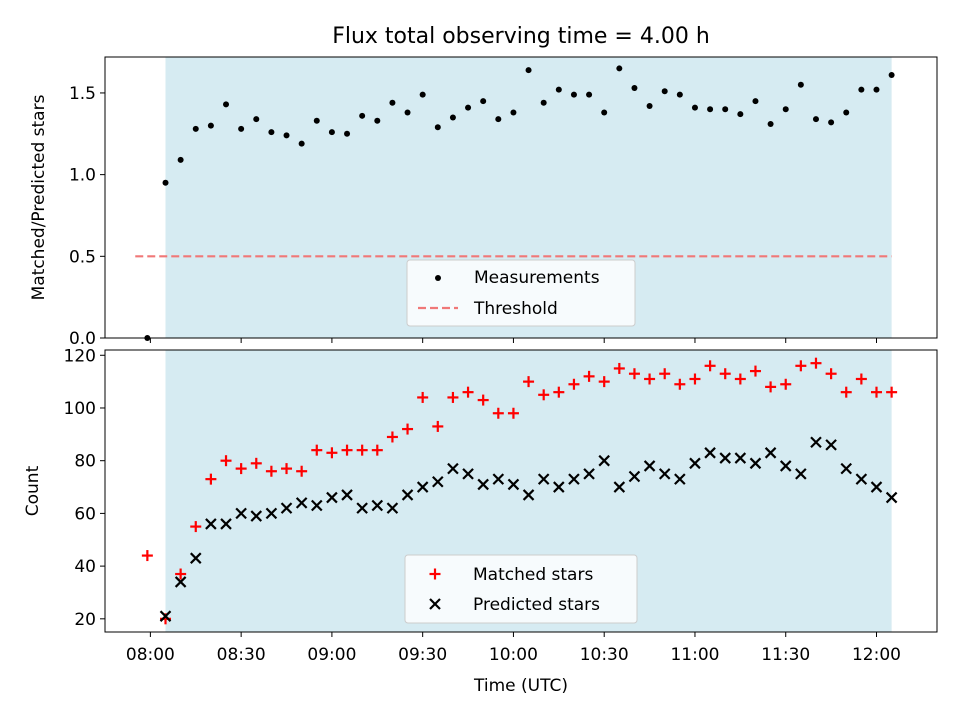  Describe the element at coordinates (515, 309) in the screenshot. I see `legend-threshold-label: Threshold` at that location.